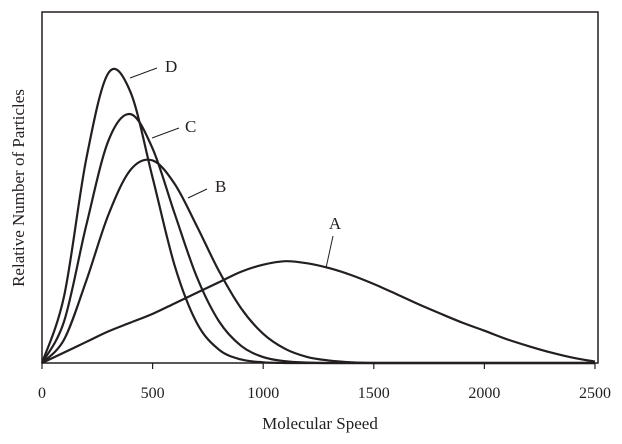  I want to click on x-ticks: 0 500 1000 1500 2000 2500, so click(324, 382).